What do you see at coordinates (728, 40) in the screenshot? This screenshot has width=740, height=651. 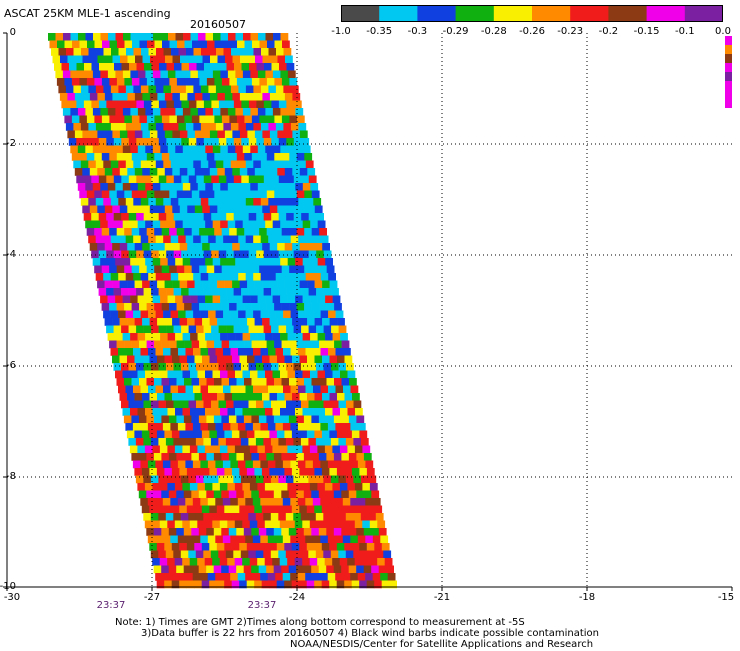 I see `edge-cell` at bounding box center [728, 40].